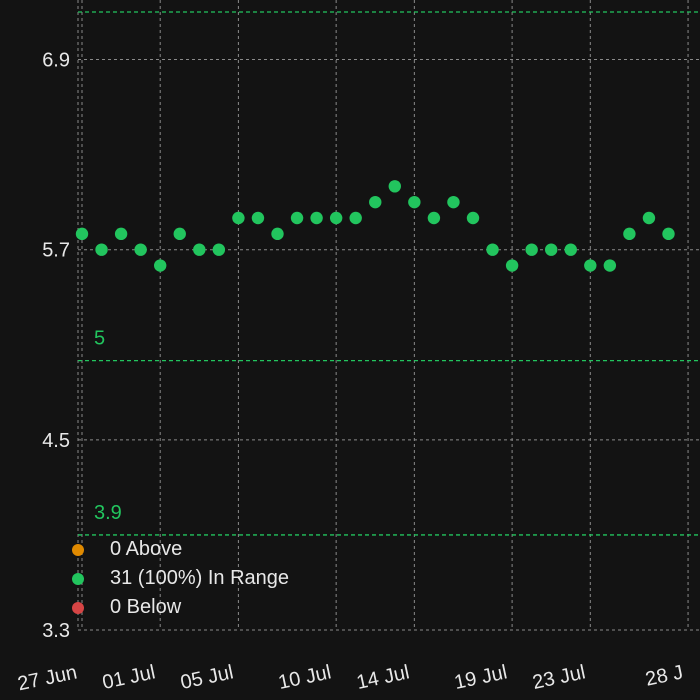 This screenshot has height=700, width=700. I want to click on legend-in-range-label: 31 (100%) In Range, so click(200, 578).